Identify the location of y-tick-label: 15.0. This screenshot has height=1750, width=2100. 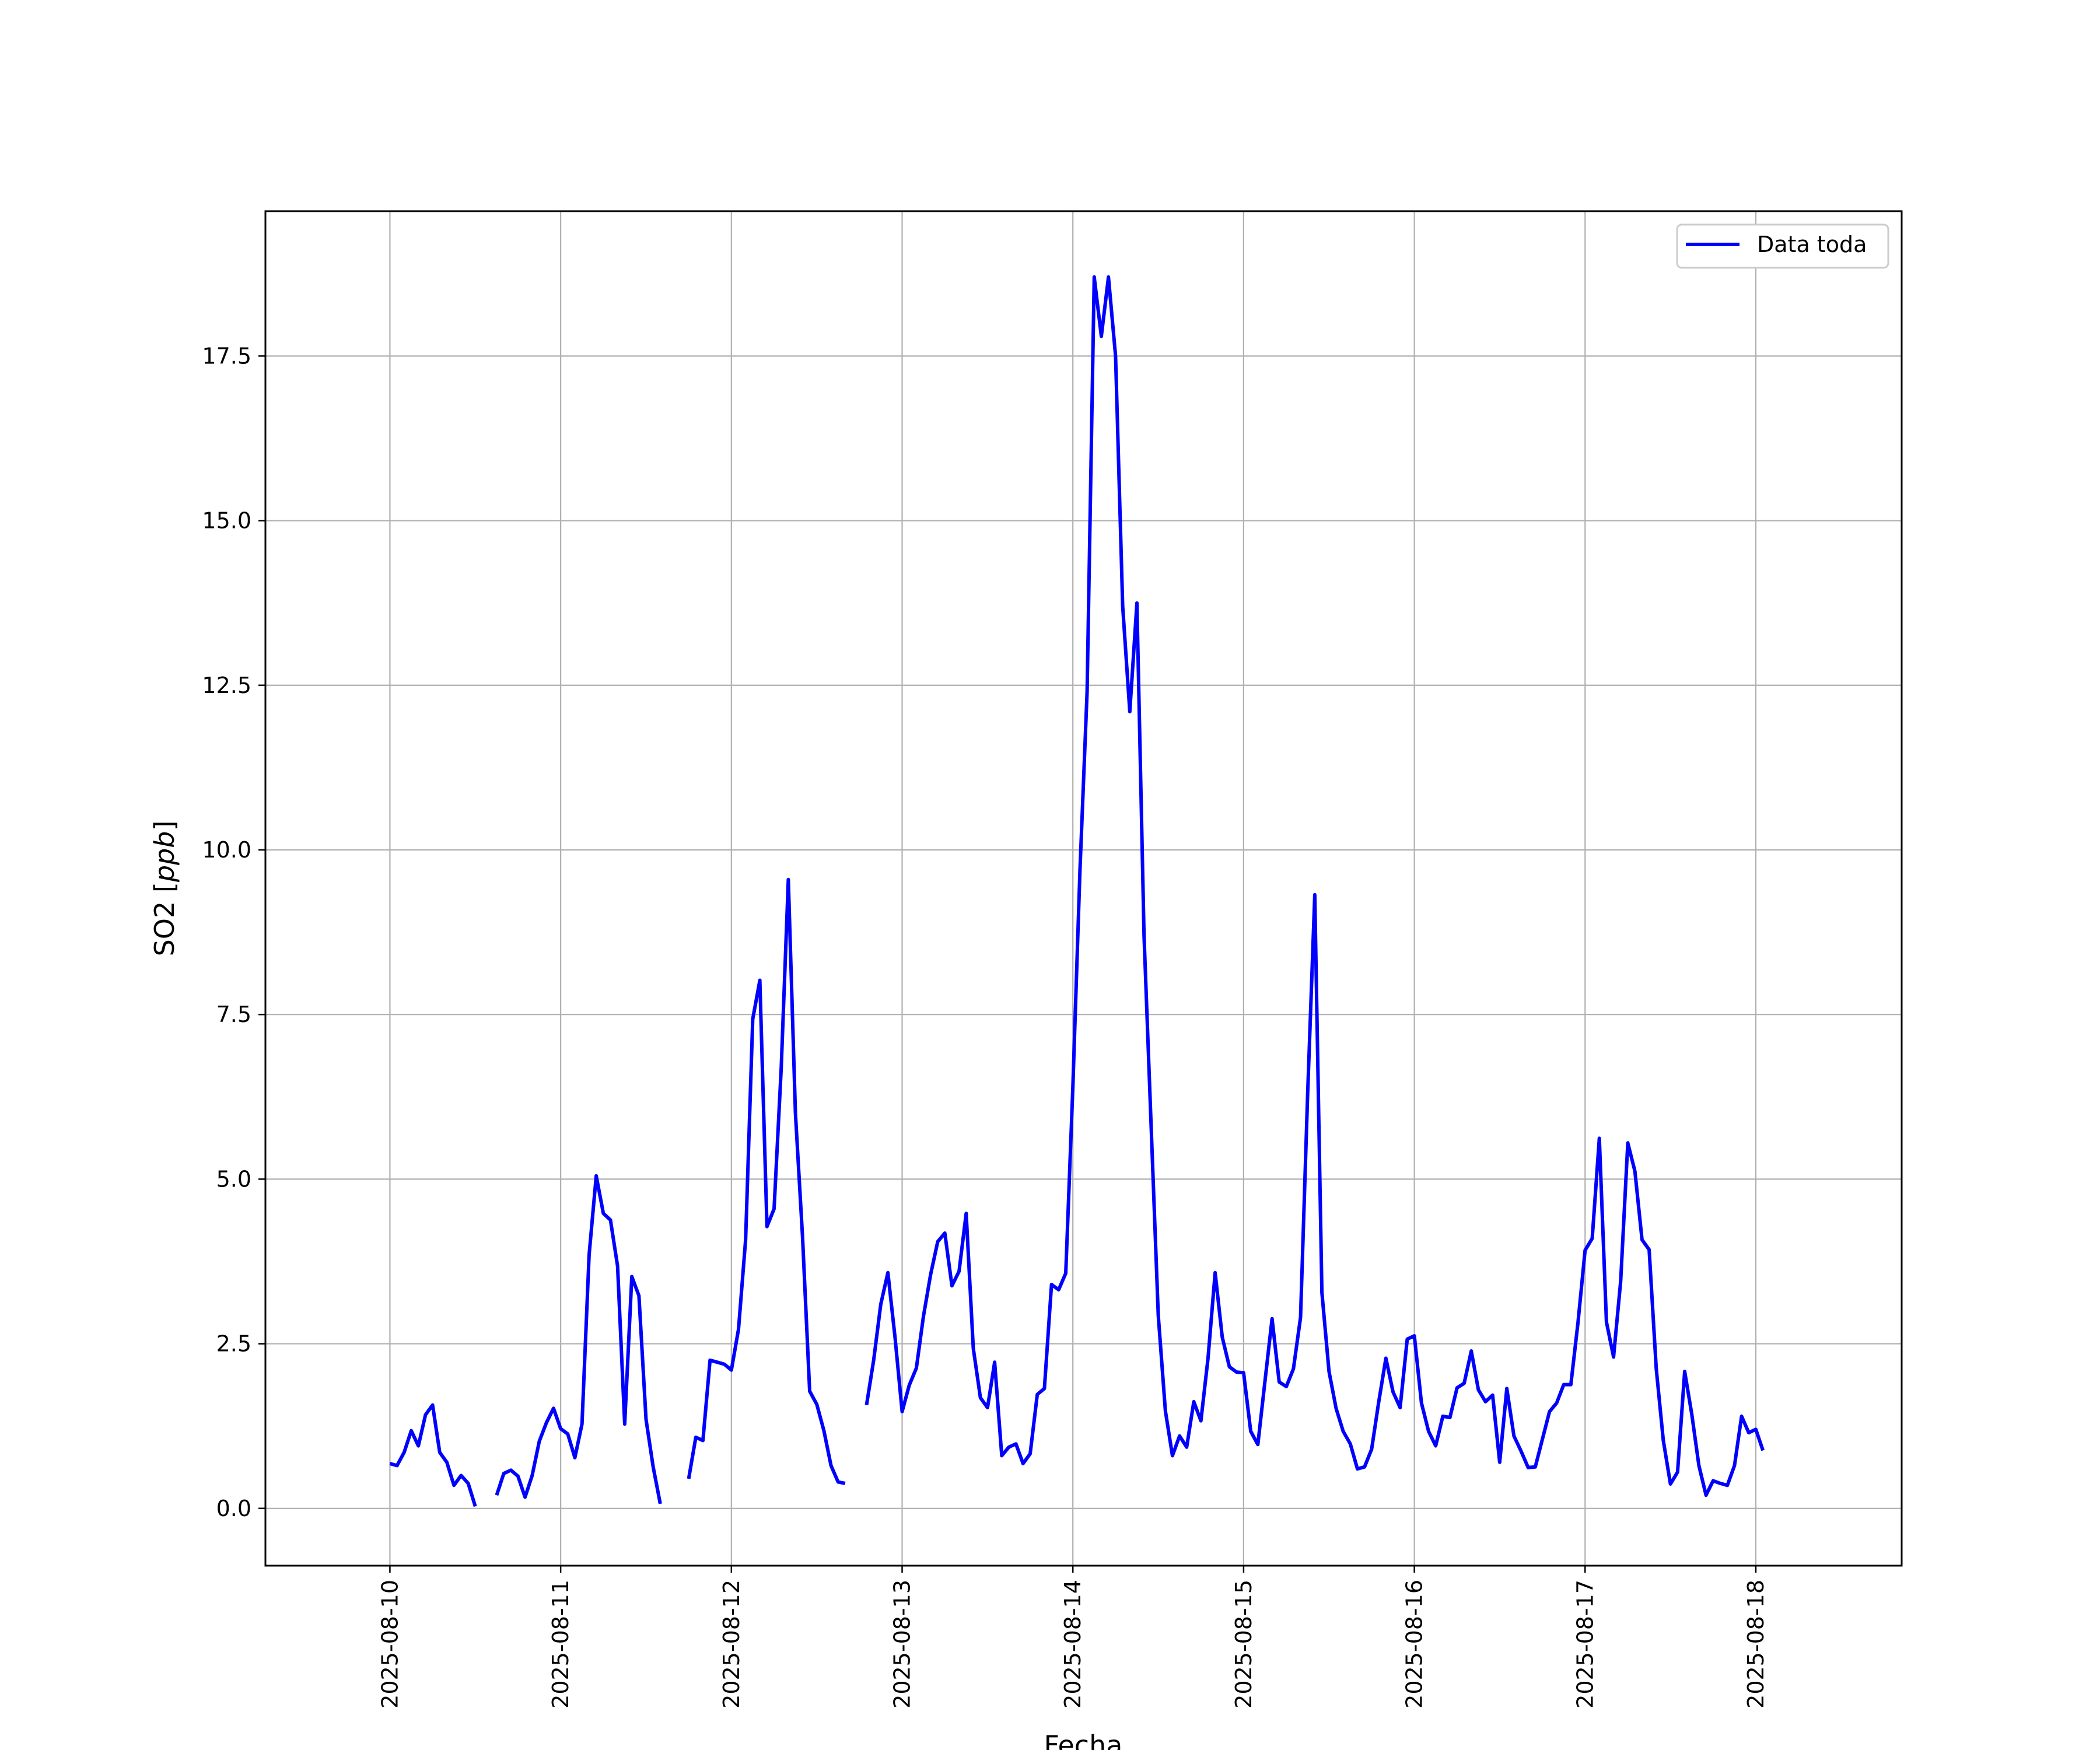
(226, 521).